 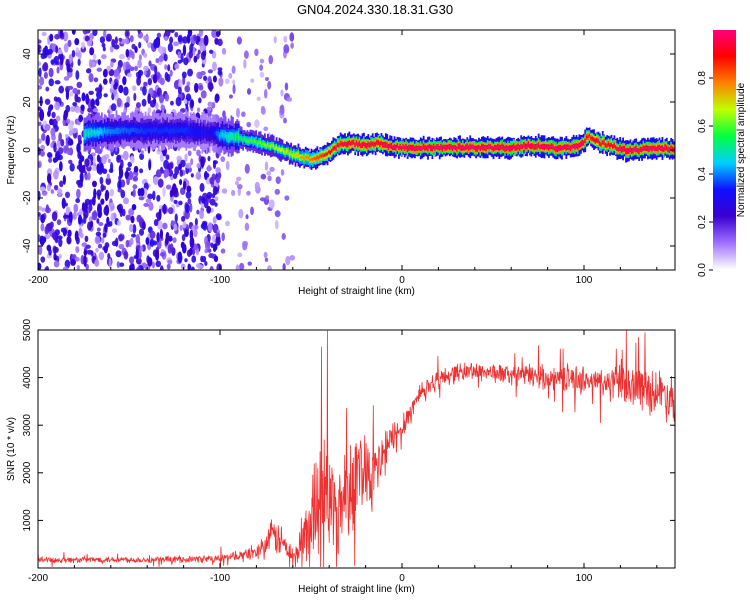 What do you see at coordinates (38, 578) in the screenshot?
I see `line-xtick-label: -200` at bounding box center [38, 578].